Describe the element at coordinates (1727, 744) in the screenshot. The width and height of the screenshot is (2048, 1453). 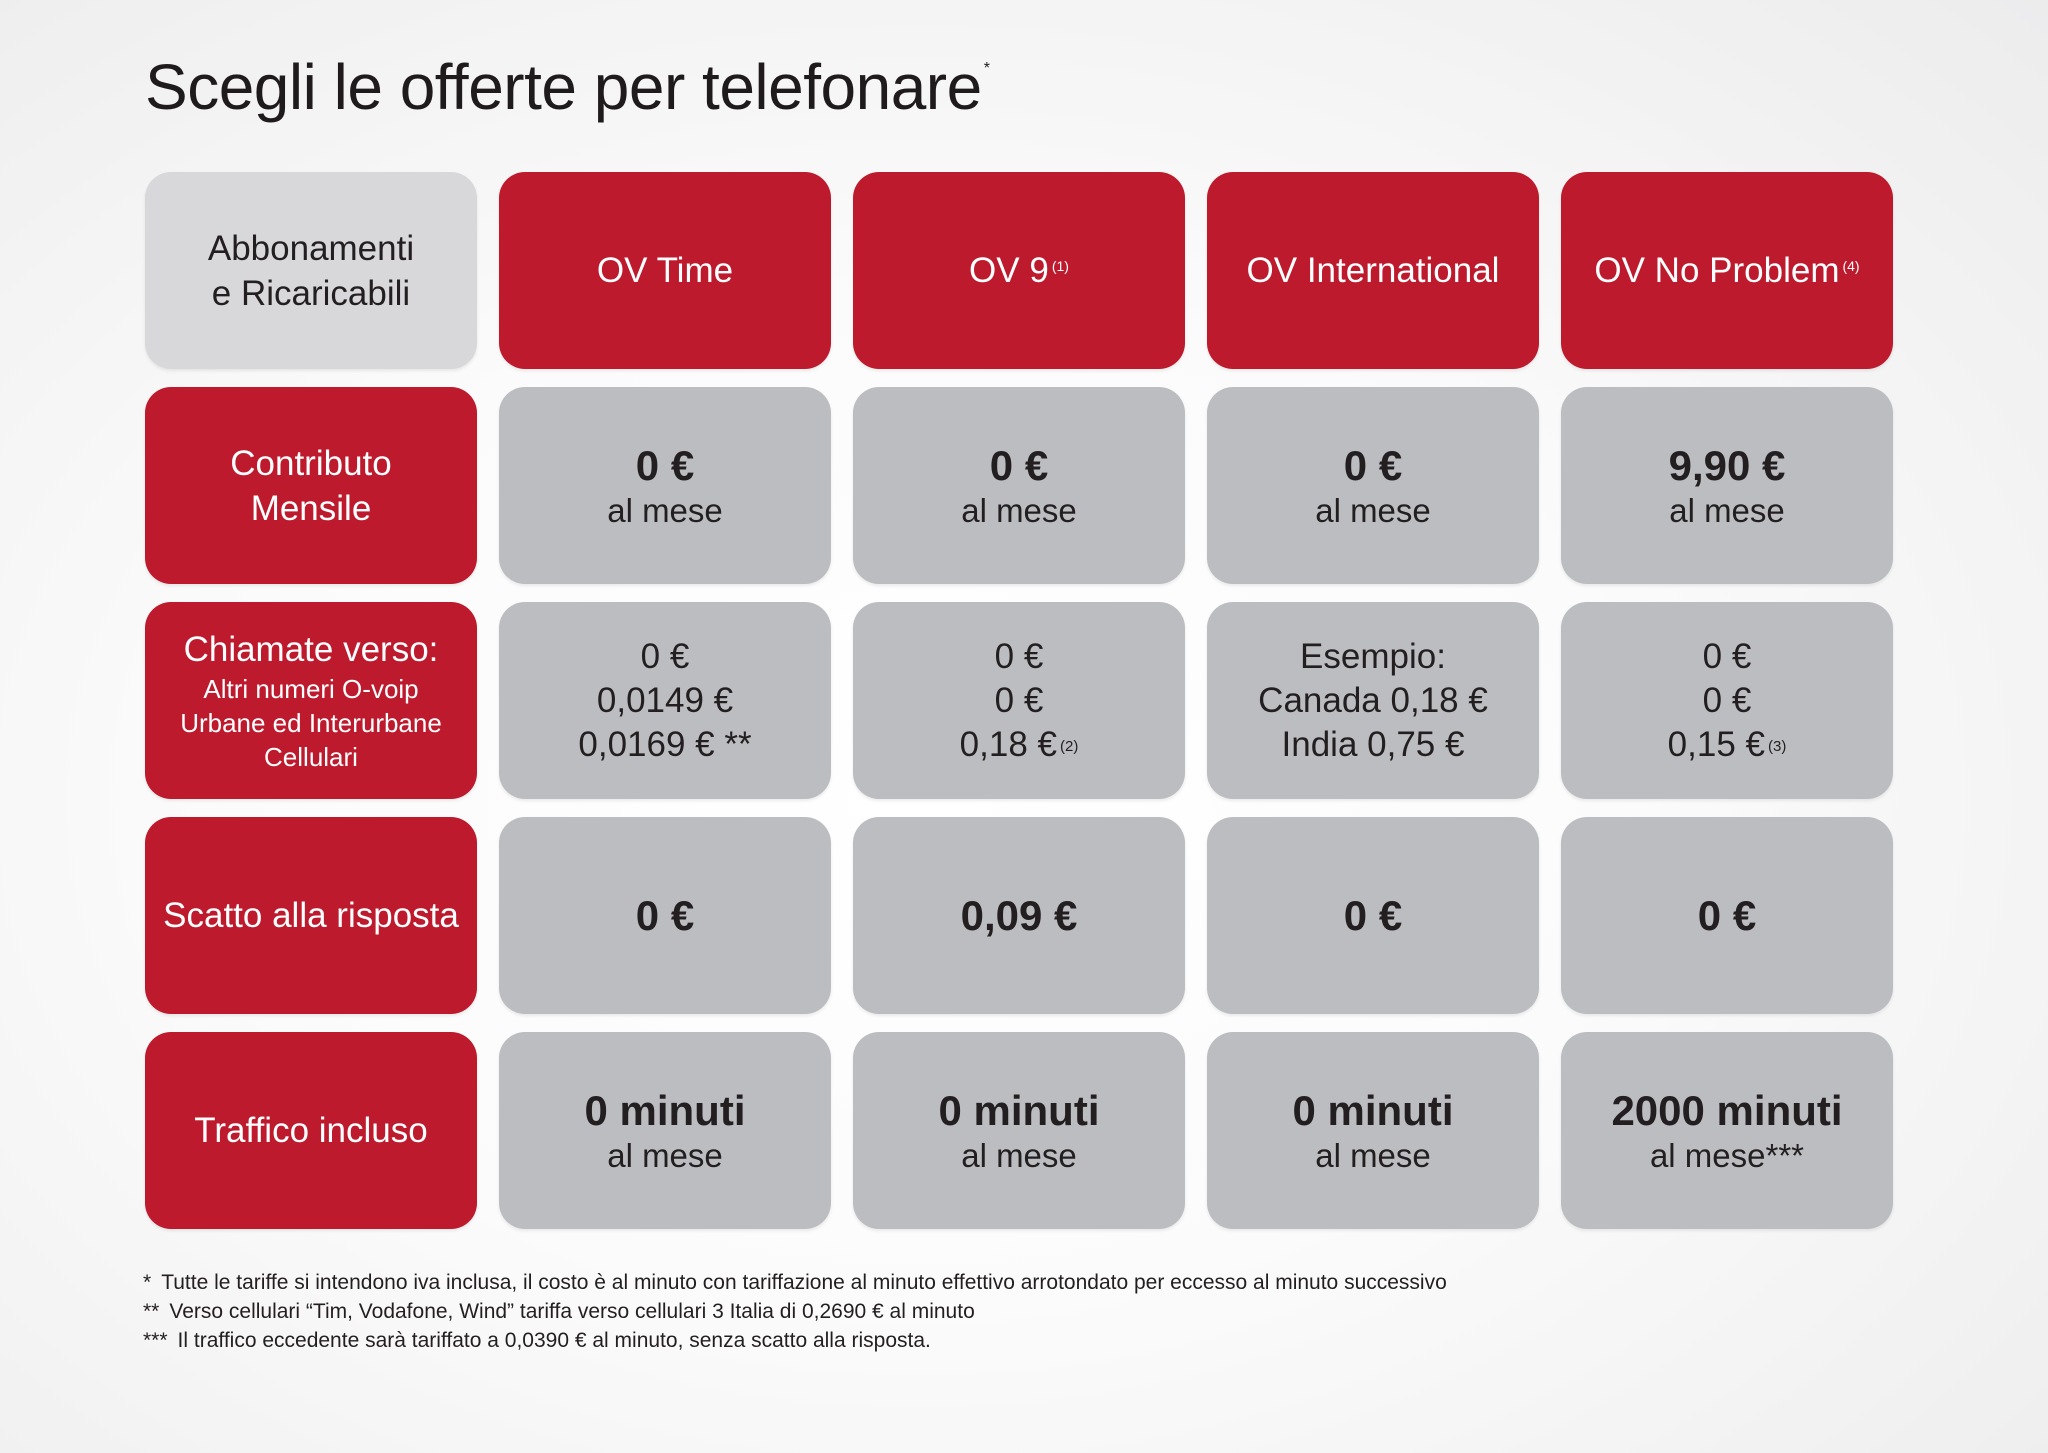
I see `rate-mobile: 0,15 € (3)` at that location.